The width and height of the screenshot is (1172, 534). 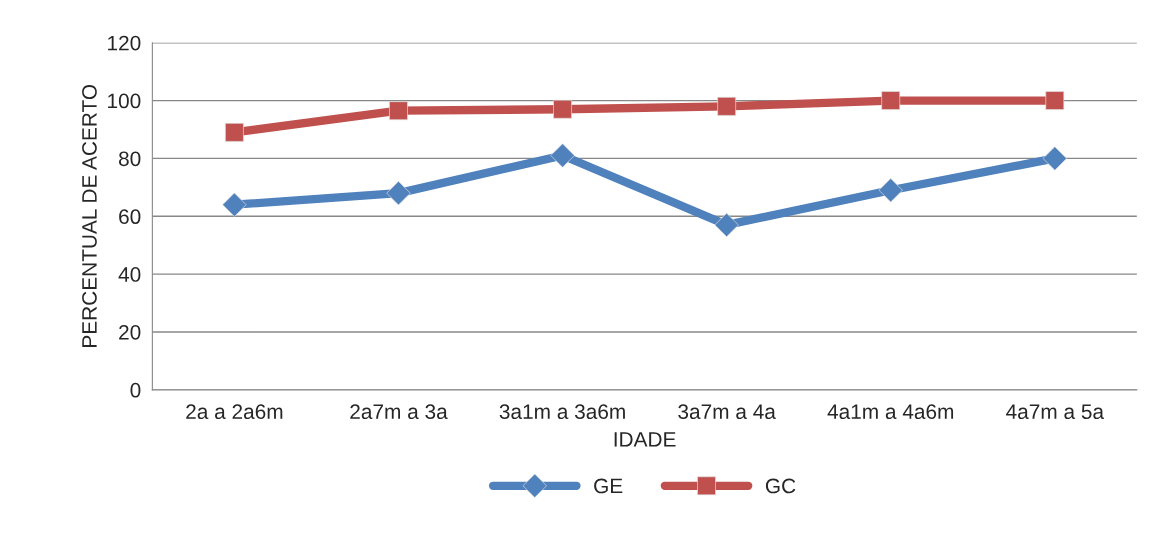 I want to click on y-tick-label: 120, so click(x=124, y=43).